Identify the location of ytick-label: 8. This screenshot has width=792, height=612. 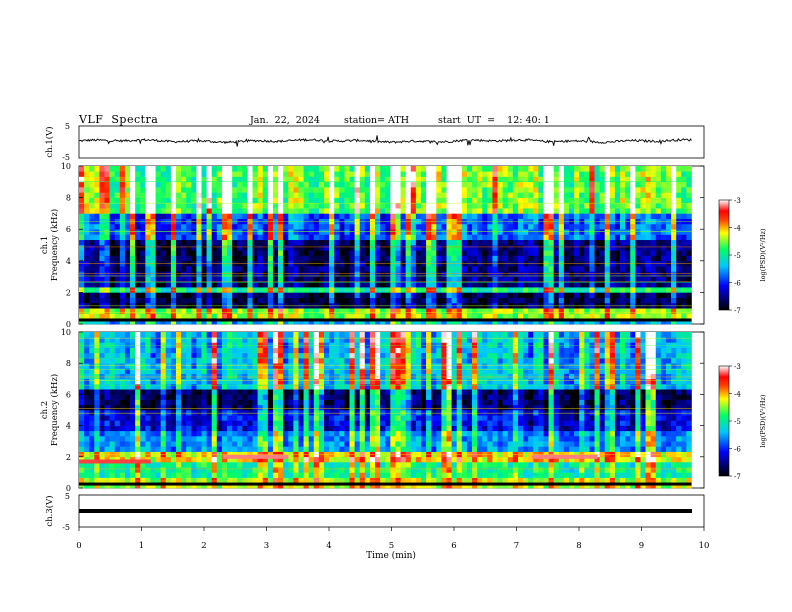
(68, 198).